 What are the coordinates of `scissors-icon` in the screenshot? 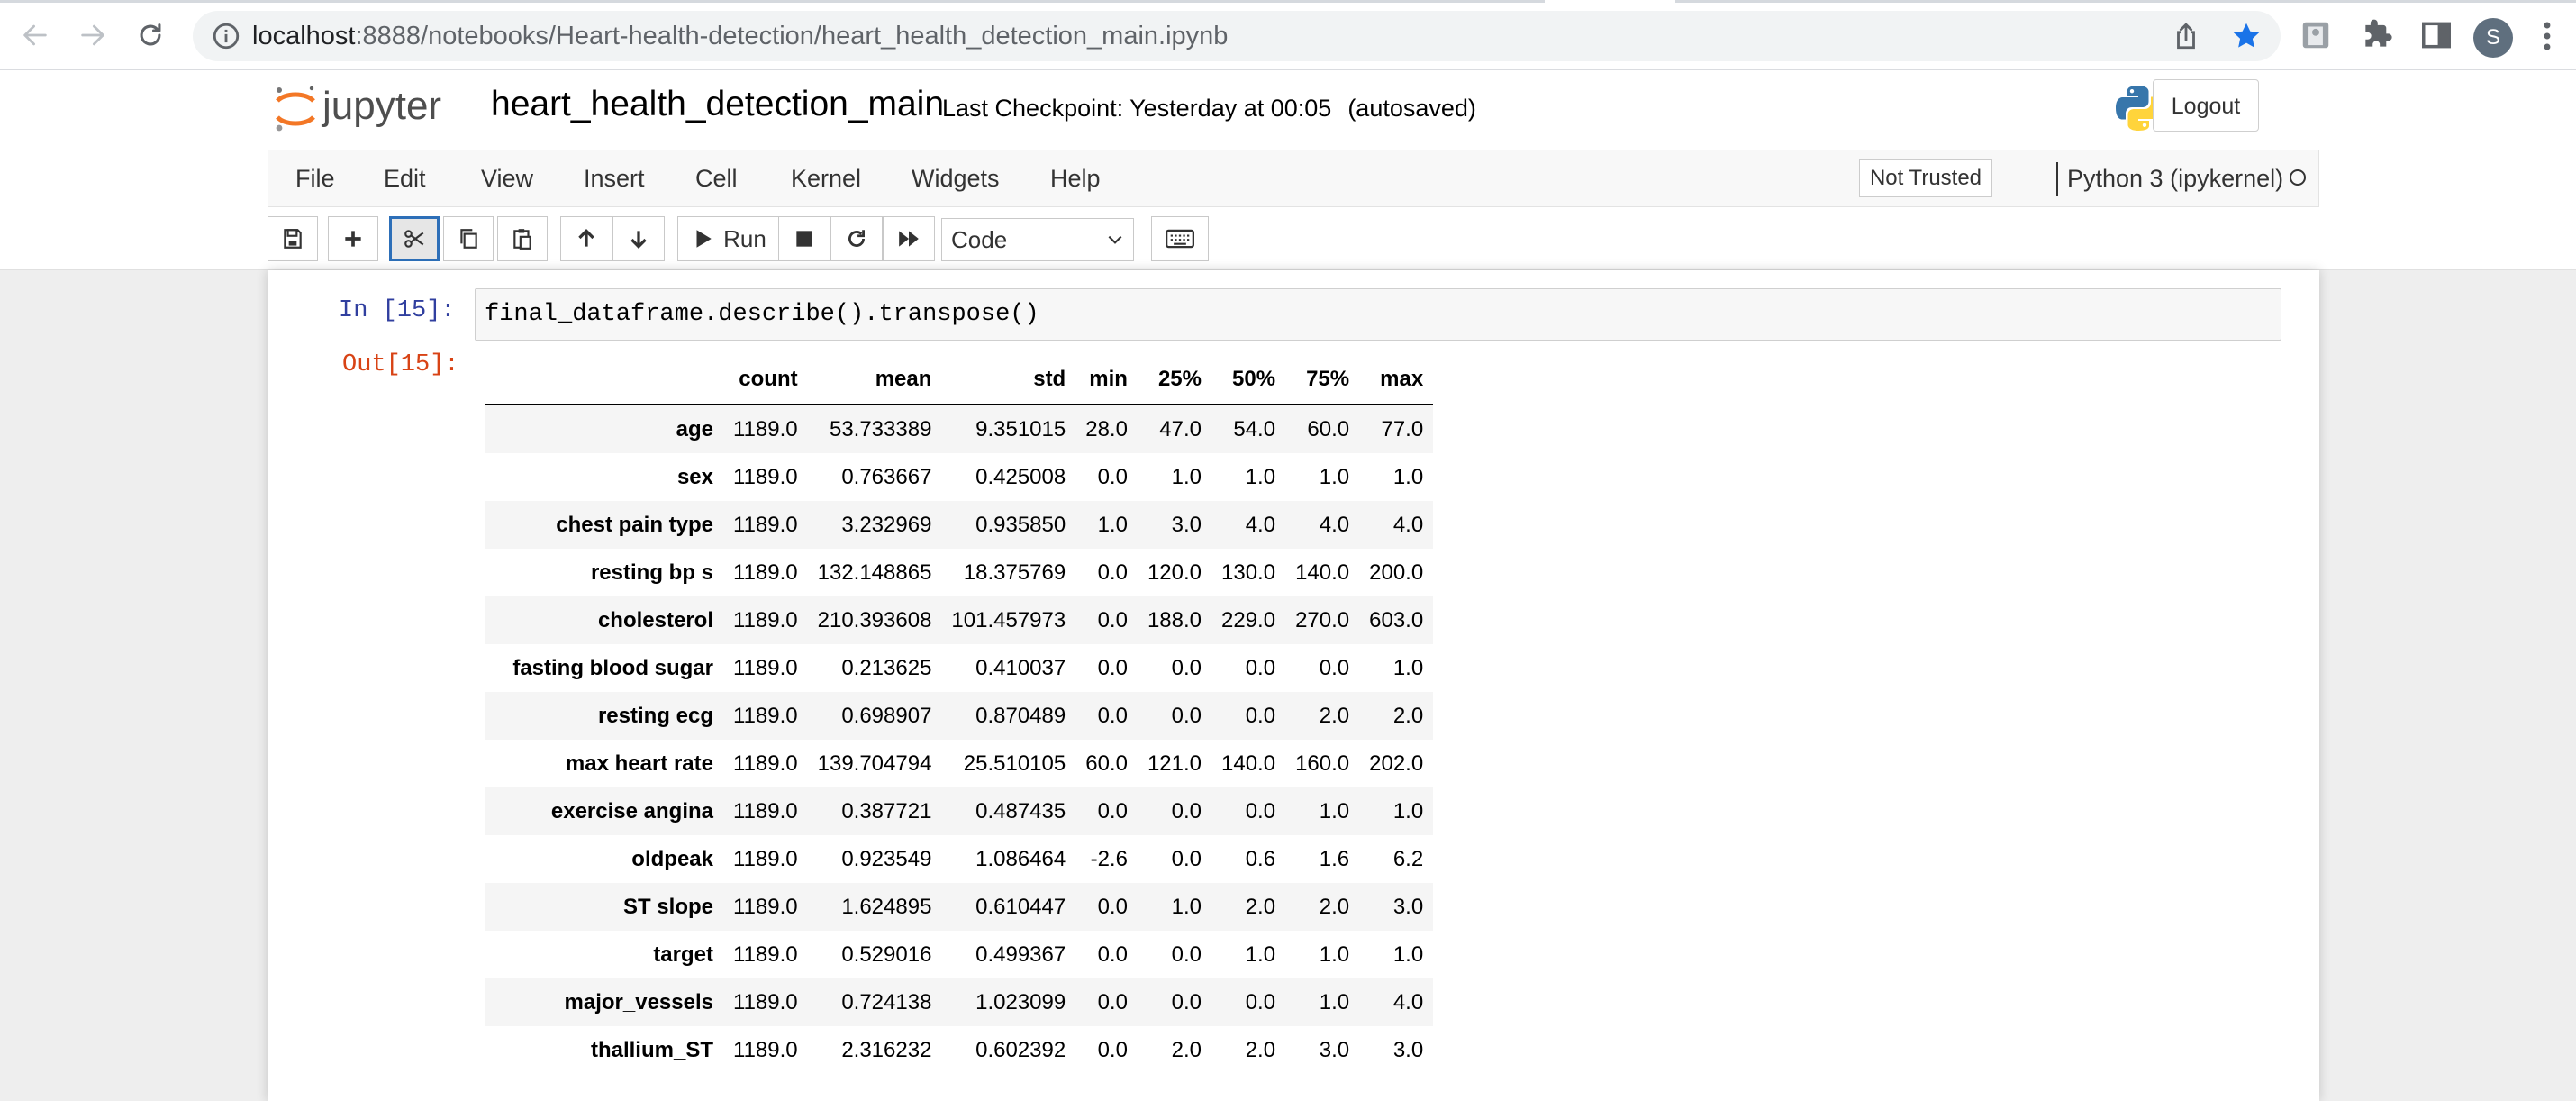 It's located at (414, 239).